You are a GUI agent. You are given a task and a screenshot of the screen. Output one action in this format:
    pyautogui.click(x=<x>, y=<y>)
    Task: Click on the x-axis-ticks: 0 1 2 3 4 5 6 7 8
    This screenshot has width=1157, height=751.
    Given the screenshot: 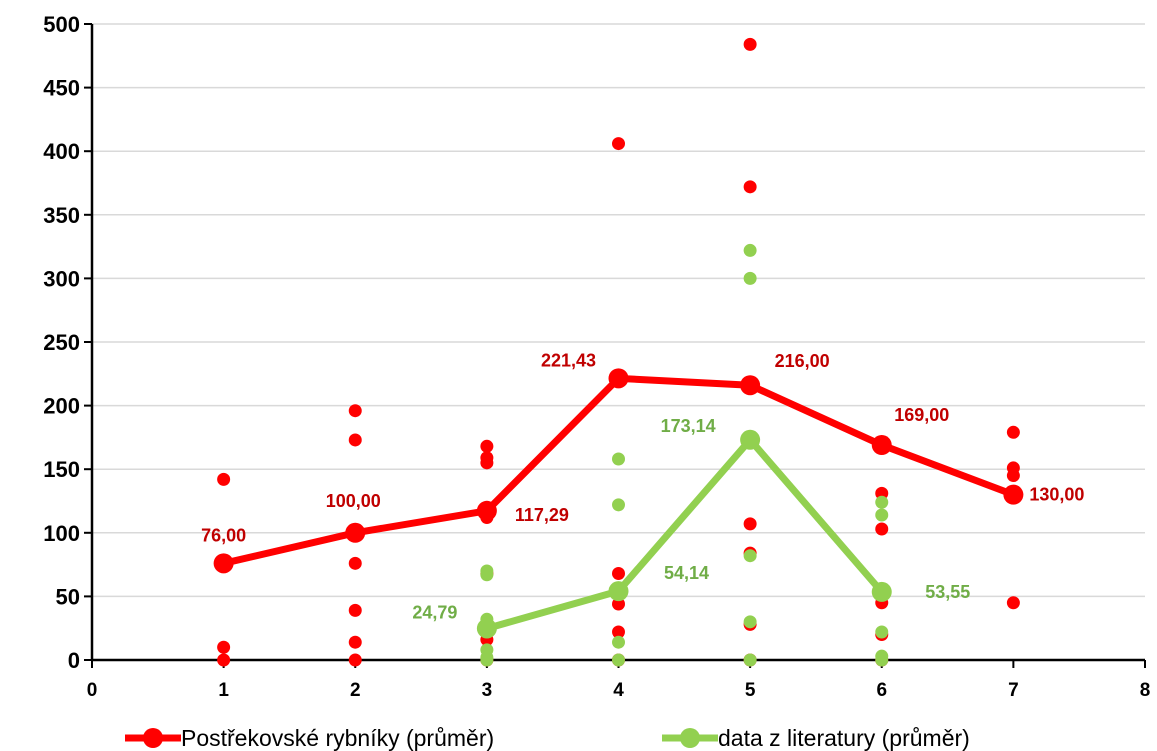 What is the action you would take?
    pyautogui.click(x=619, y=680)
    